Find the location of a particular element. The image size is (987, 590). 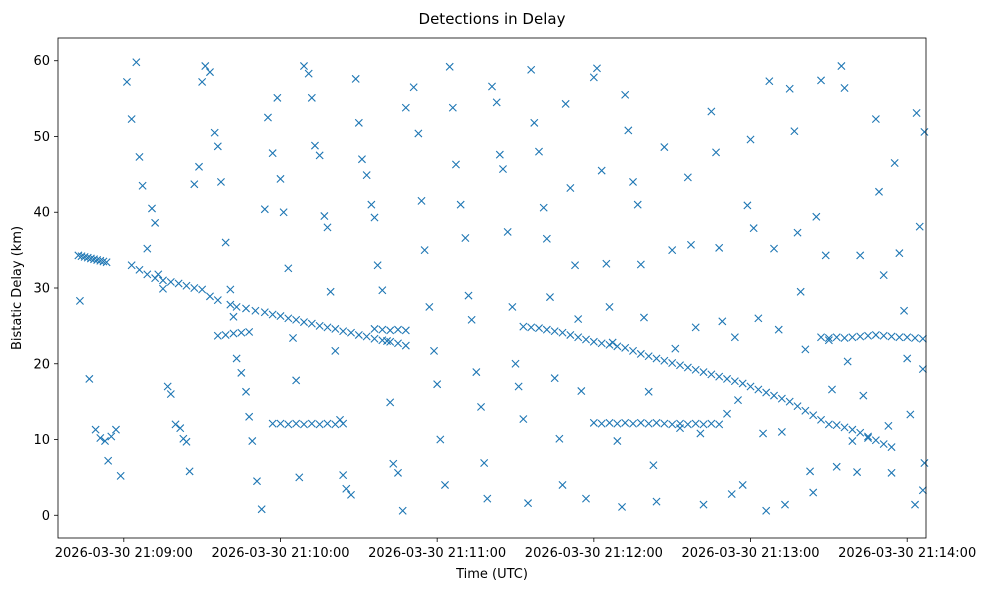

y-tick-label: 10 is located at coordinates (41, 440).